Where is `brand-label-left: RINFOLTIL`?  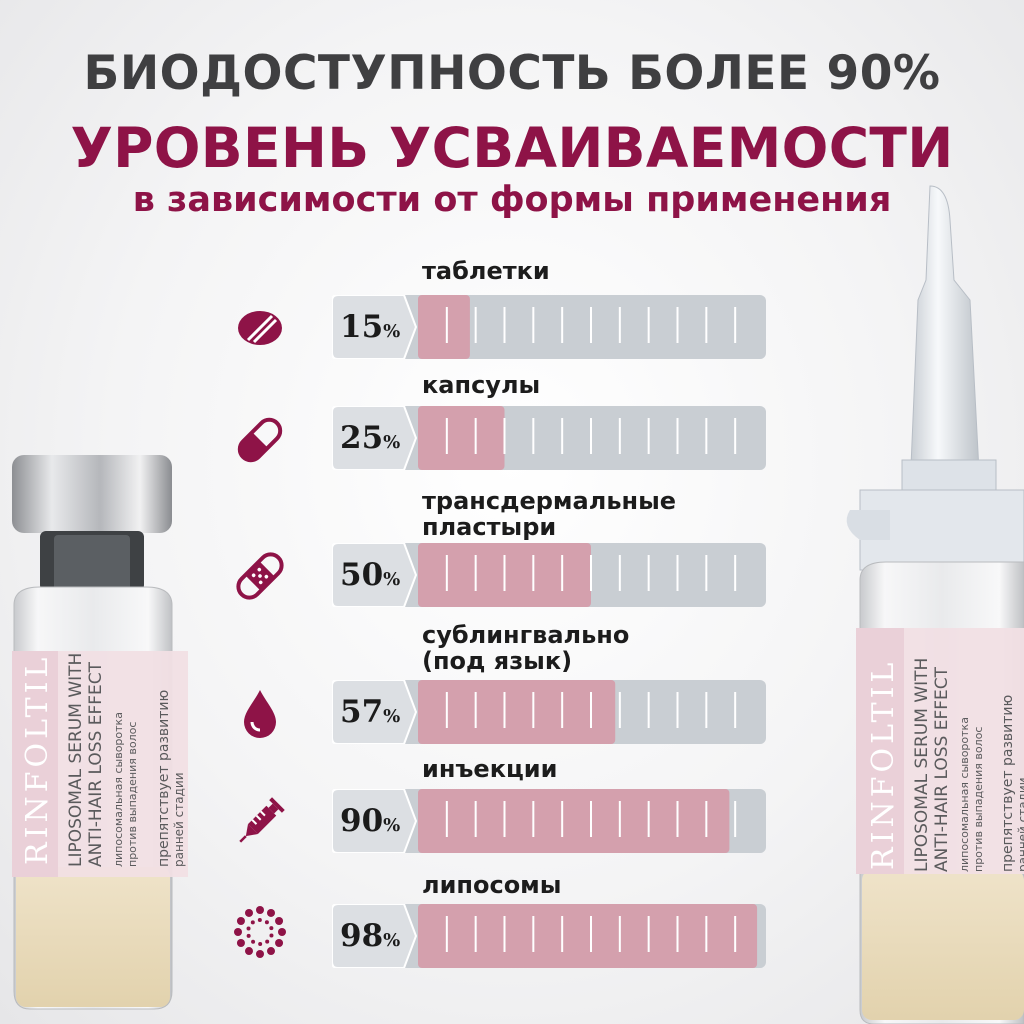 brand-label-left: RINFOLTIL is located at coordinates (37, 759).